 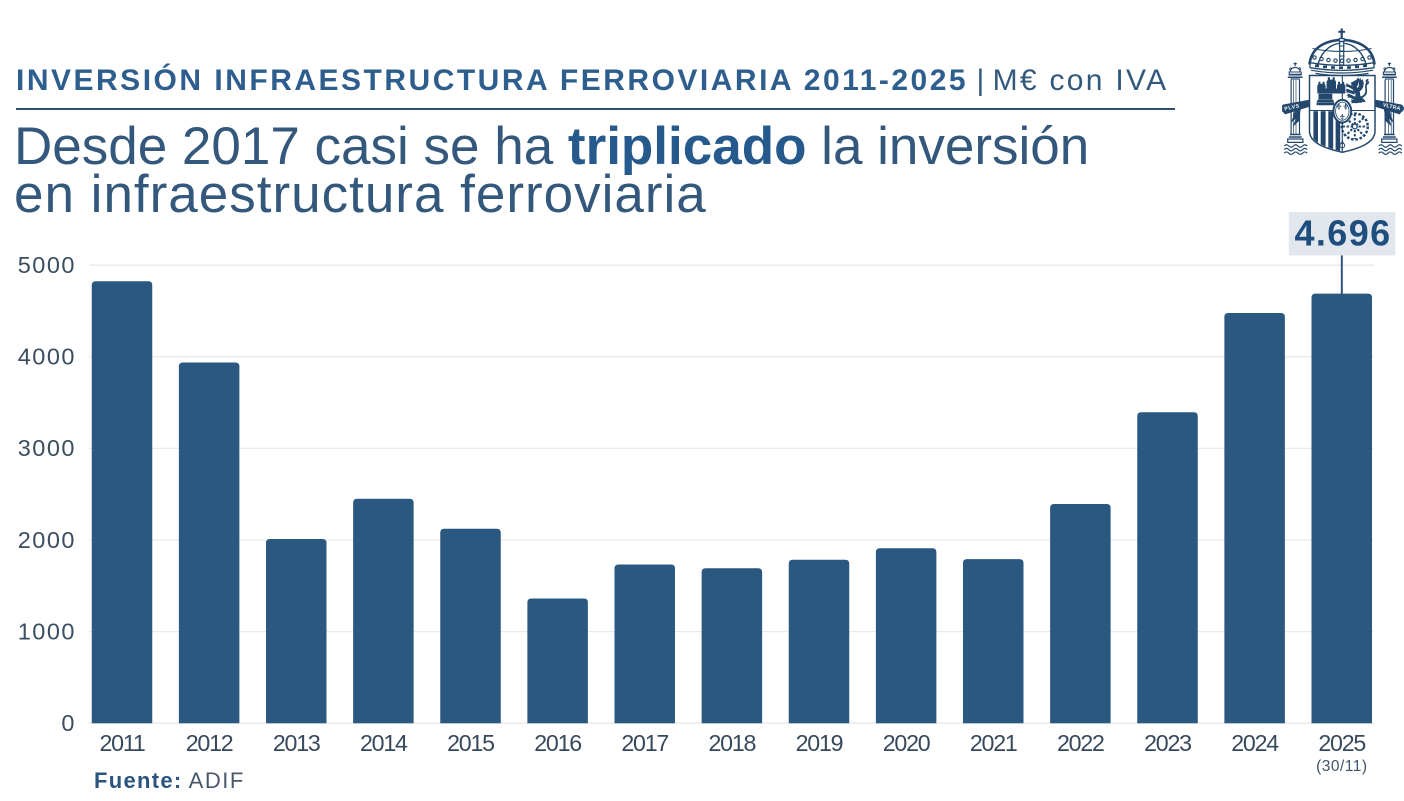 What do you see at coordinates (47, 540) in the screenshot?
I see `svg-text: 2000` at bounding box center [47, 540].